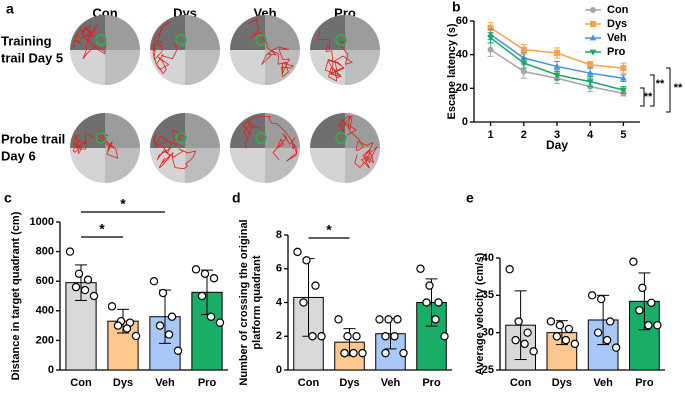 This screenshot has height=400, width=685. What do you see at coordinates (279, 269) in the screenshot?
I see `y-tick-label: 6` at bounding box center [279, 269].